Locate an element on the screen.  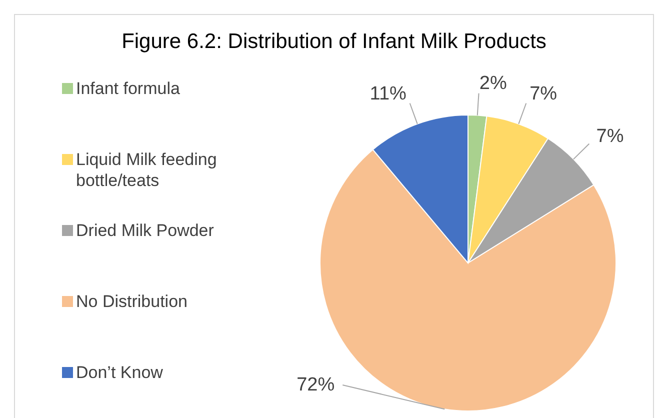
data-label: 2% is located at coordinates (493, 83).